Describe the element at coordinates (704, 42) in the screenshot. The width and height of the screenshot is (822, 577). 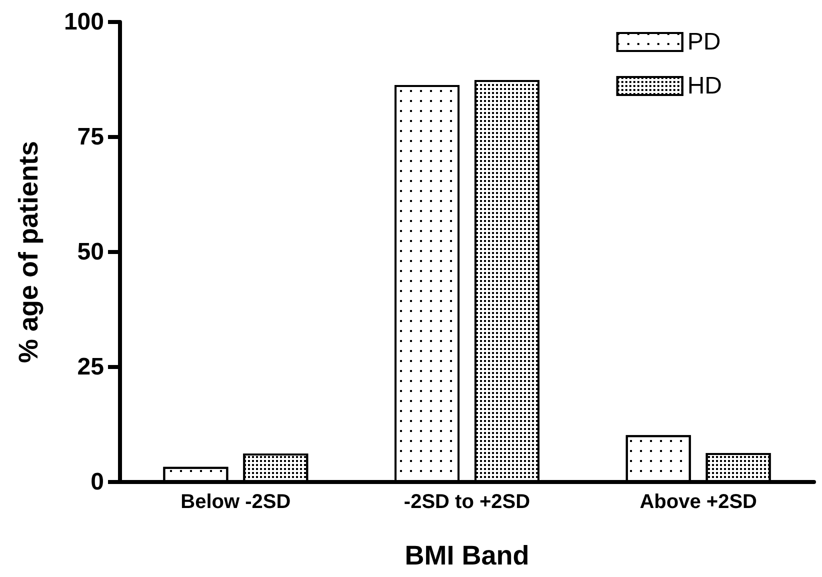
I see `legend-label: PD` at that location.